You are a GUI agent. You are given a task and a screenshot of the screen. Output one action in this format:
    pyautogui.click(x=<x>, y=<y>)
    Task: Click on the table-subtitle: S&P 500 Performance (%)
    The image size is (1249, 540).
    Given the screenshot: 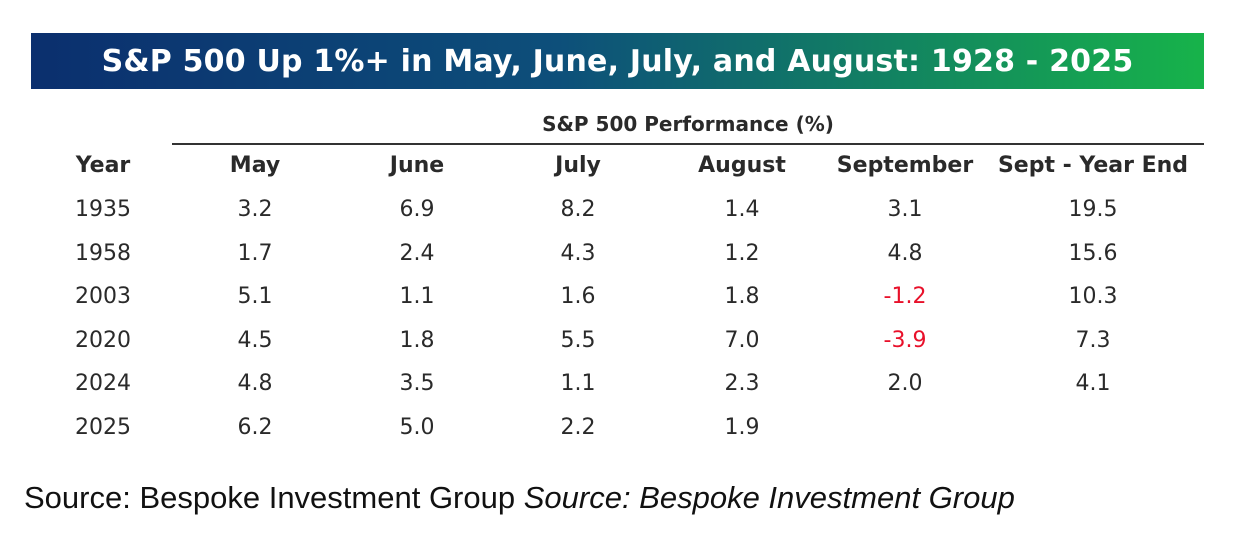 What is the action you would take?
    pyautogui.click(x=688, y=124)
    